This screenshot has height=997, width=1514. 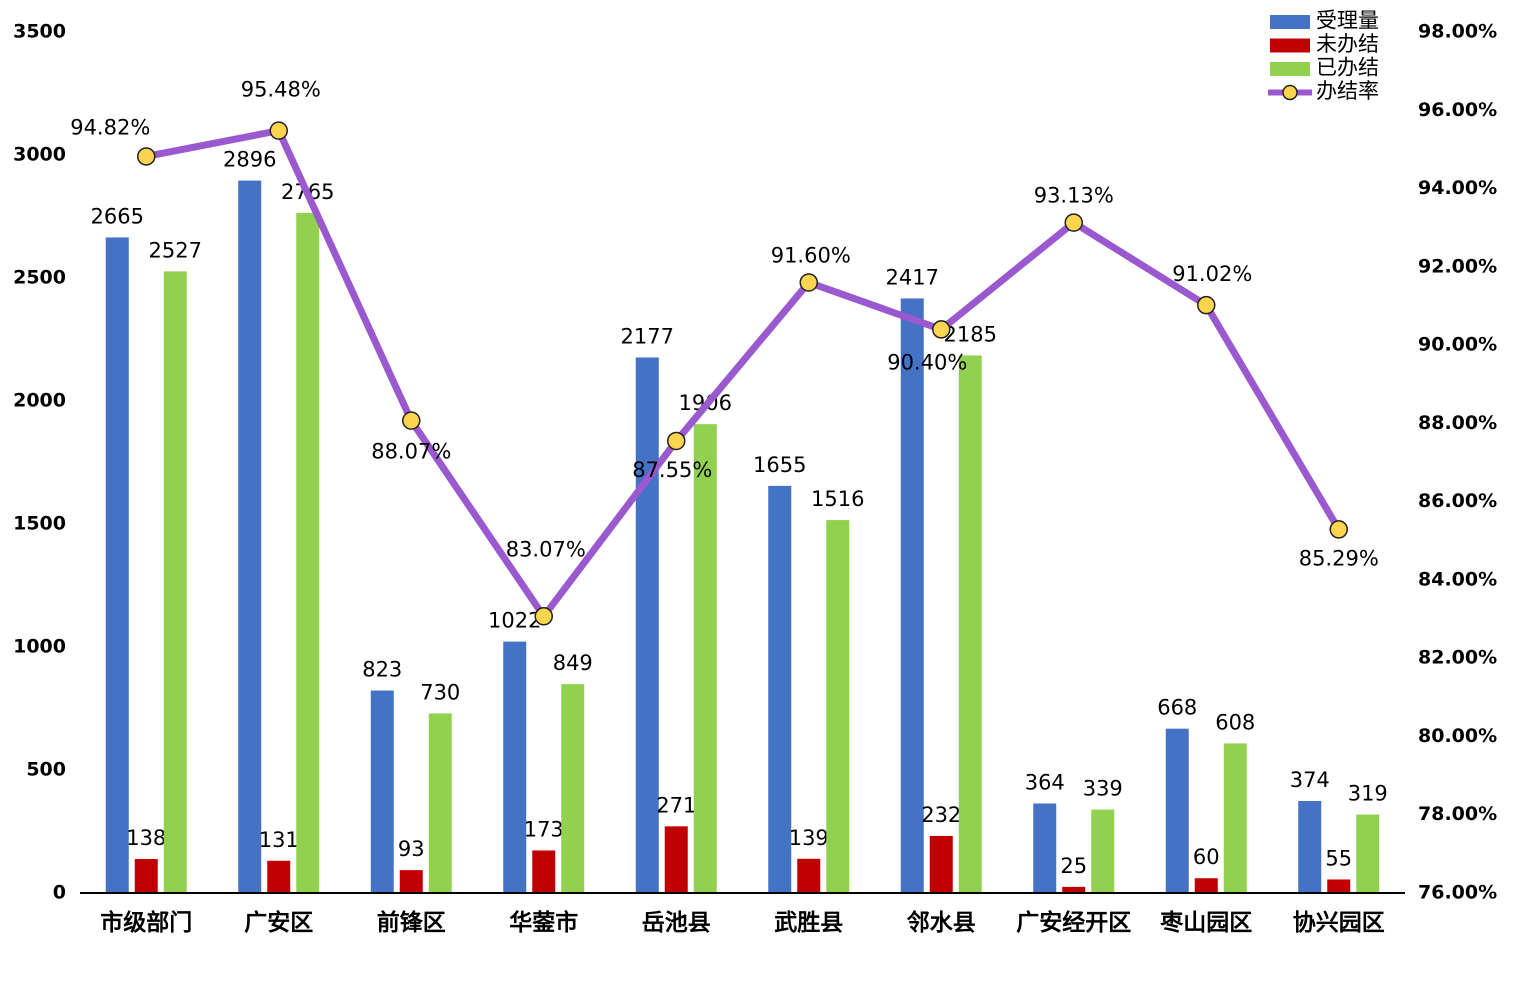 I want to click on y2-tick-label: 78.00%, so click(x=1457, y=814).